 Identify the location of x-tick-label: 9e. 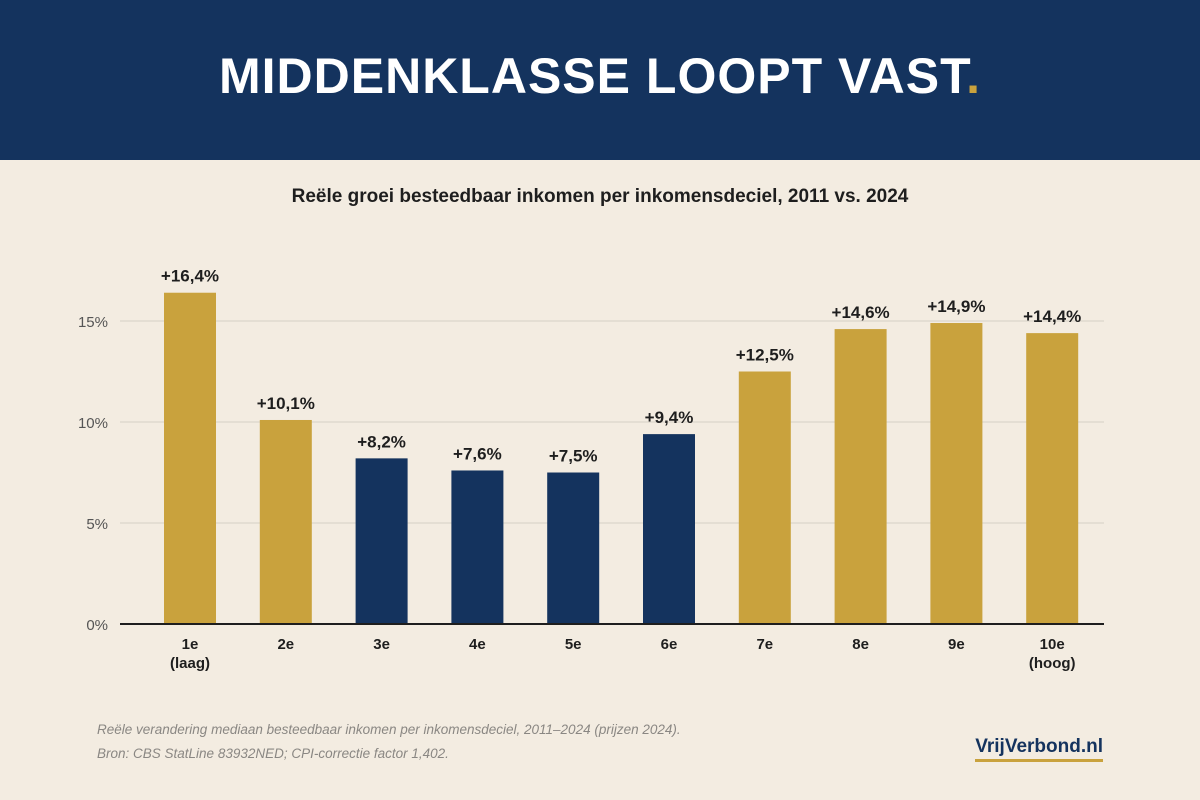
(956, 644).